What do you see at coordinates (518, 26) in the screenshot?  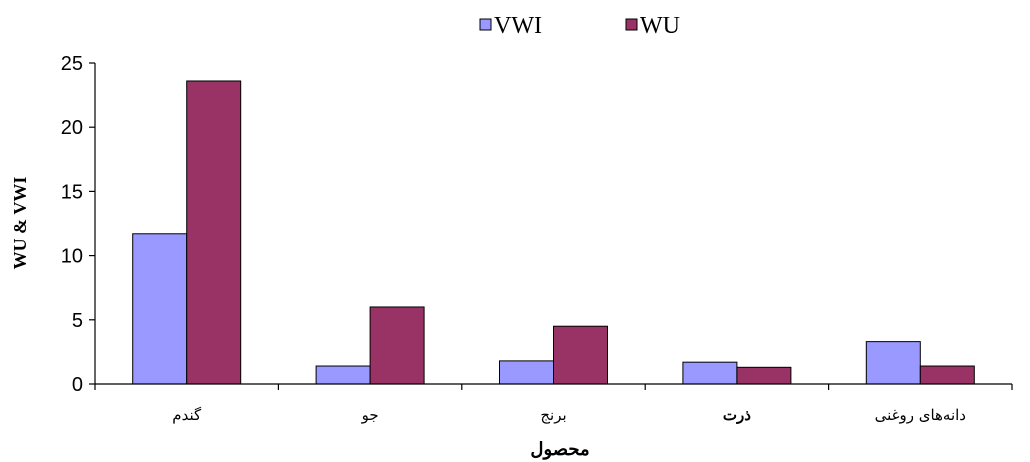 I see `legend-label-vwi: VWI` at bounding box center [518, 26].